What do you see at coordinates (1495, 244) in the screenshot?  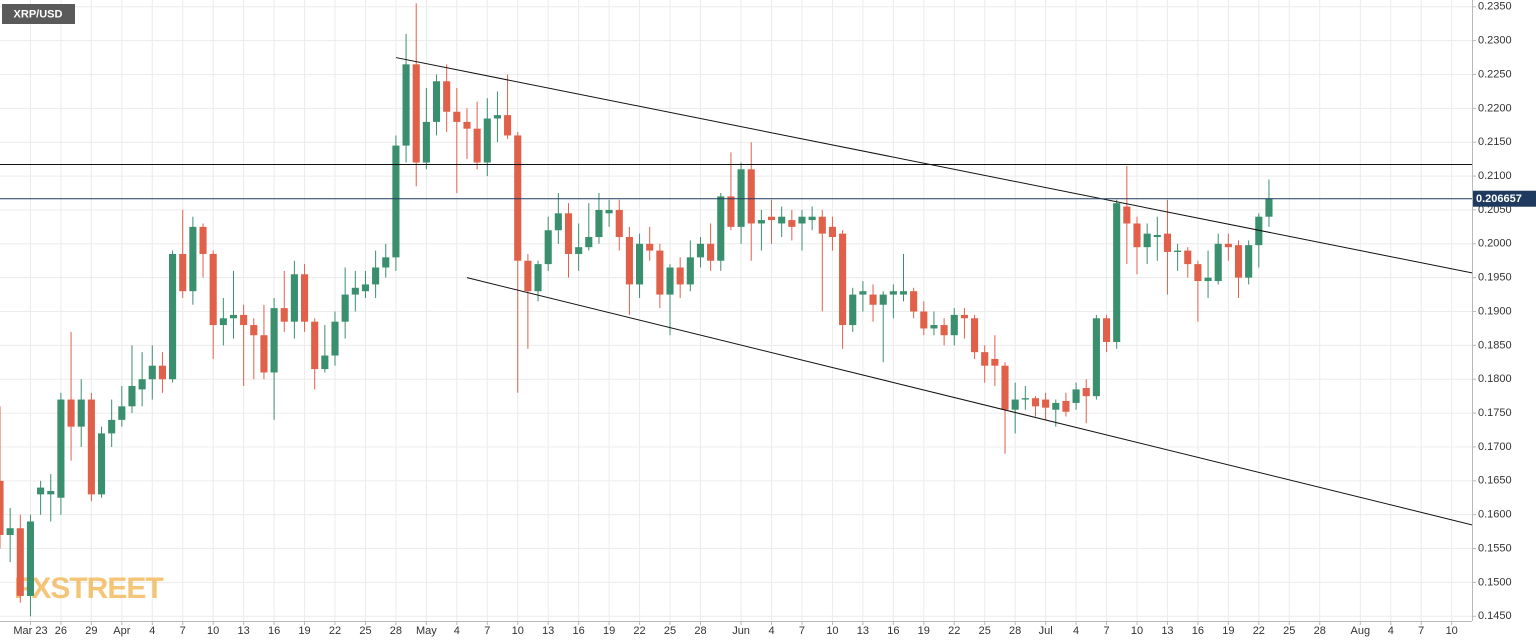 I see `y-tick-label: 0.2000` at bounding box center [1495, 244].